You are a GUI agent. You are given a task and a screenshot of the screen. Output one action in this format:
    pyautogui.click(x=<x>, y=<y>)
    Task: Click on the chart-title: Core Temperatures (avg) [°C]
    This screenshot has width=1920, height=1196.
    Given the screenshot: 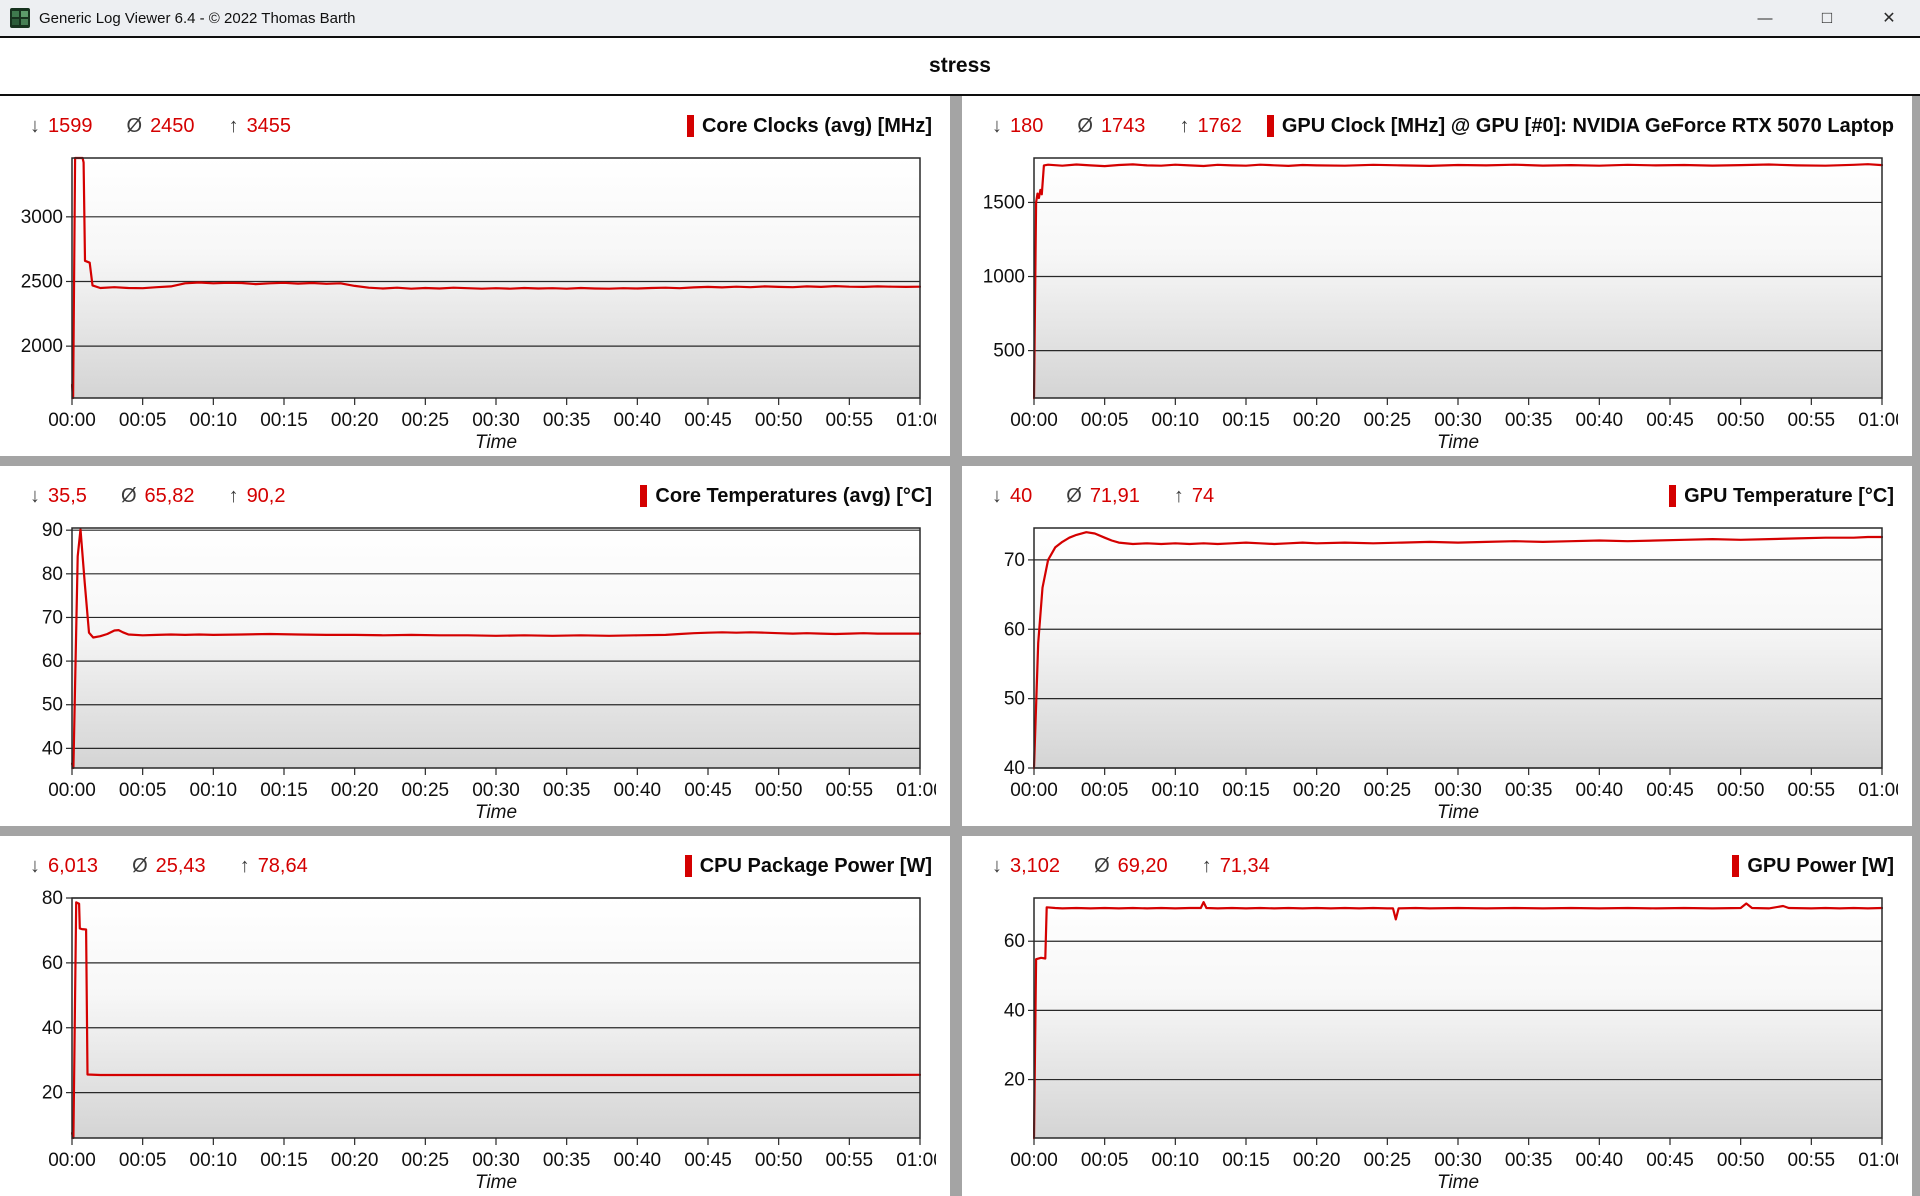 What is the action you would take?
    pyautogui.click(x=786, y=496)
    